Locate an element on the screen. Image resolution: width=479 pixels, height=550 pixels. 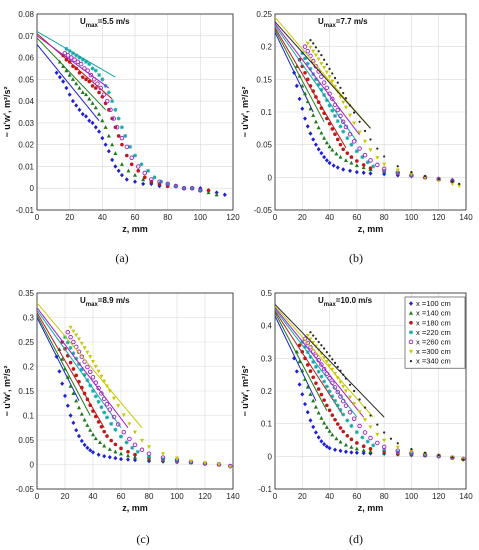
legend-entry: x =180 cm is located at coordinates (433, 322).